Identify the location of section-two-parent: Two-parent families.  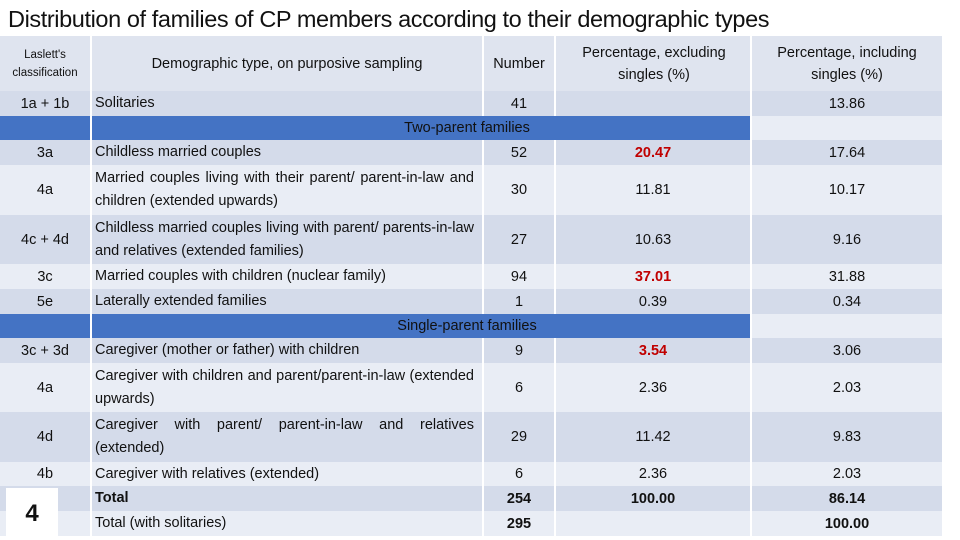
(467, 128).